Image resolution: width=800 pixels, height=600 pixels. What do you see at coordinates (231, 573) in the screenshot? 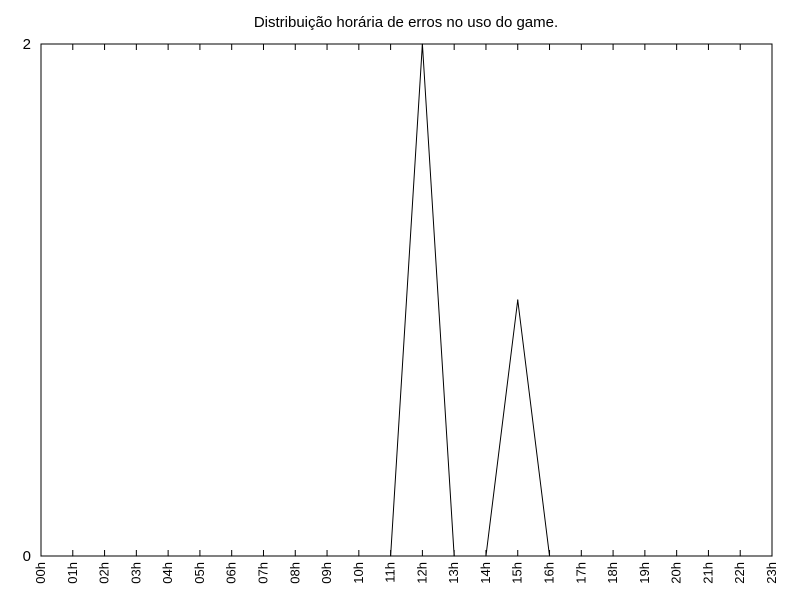
I see `x-tick-label-6: 06h` at bounding box center [231, 573].